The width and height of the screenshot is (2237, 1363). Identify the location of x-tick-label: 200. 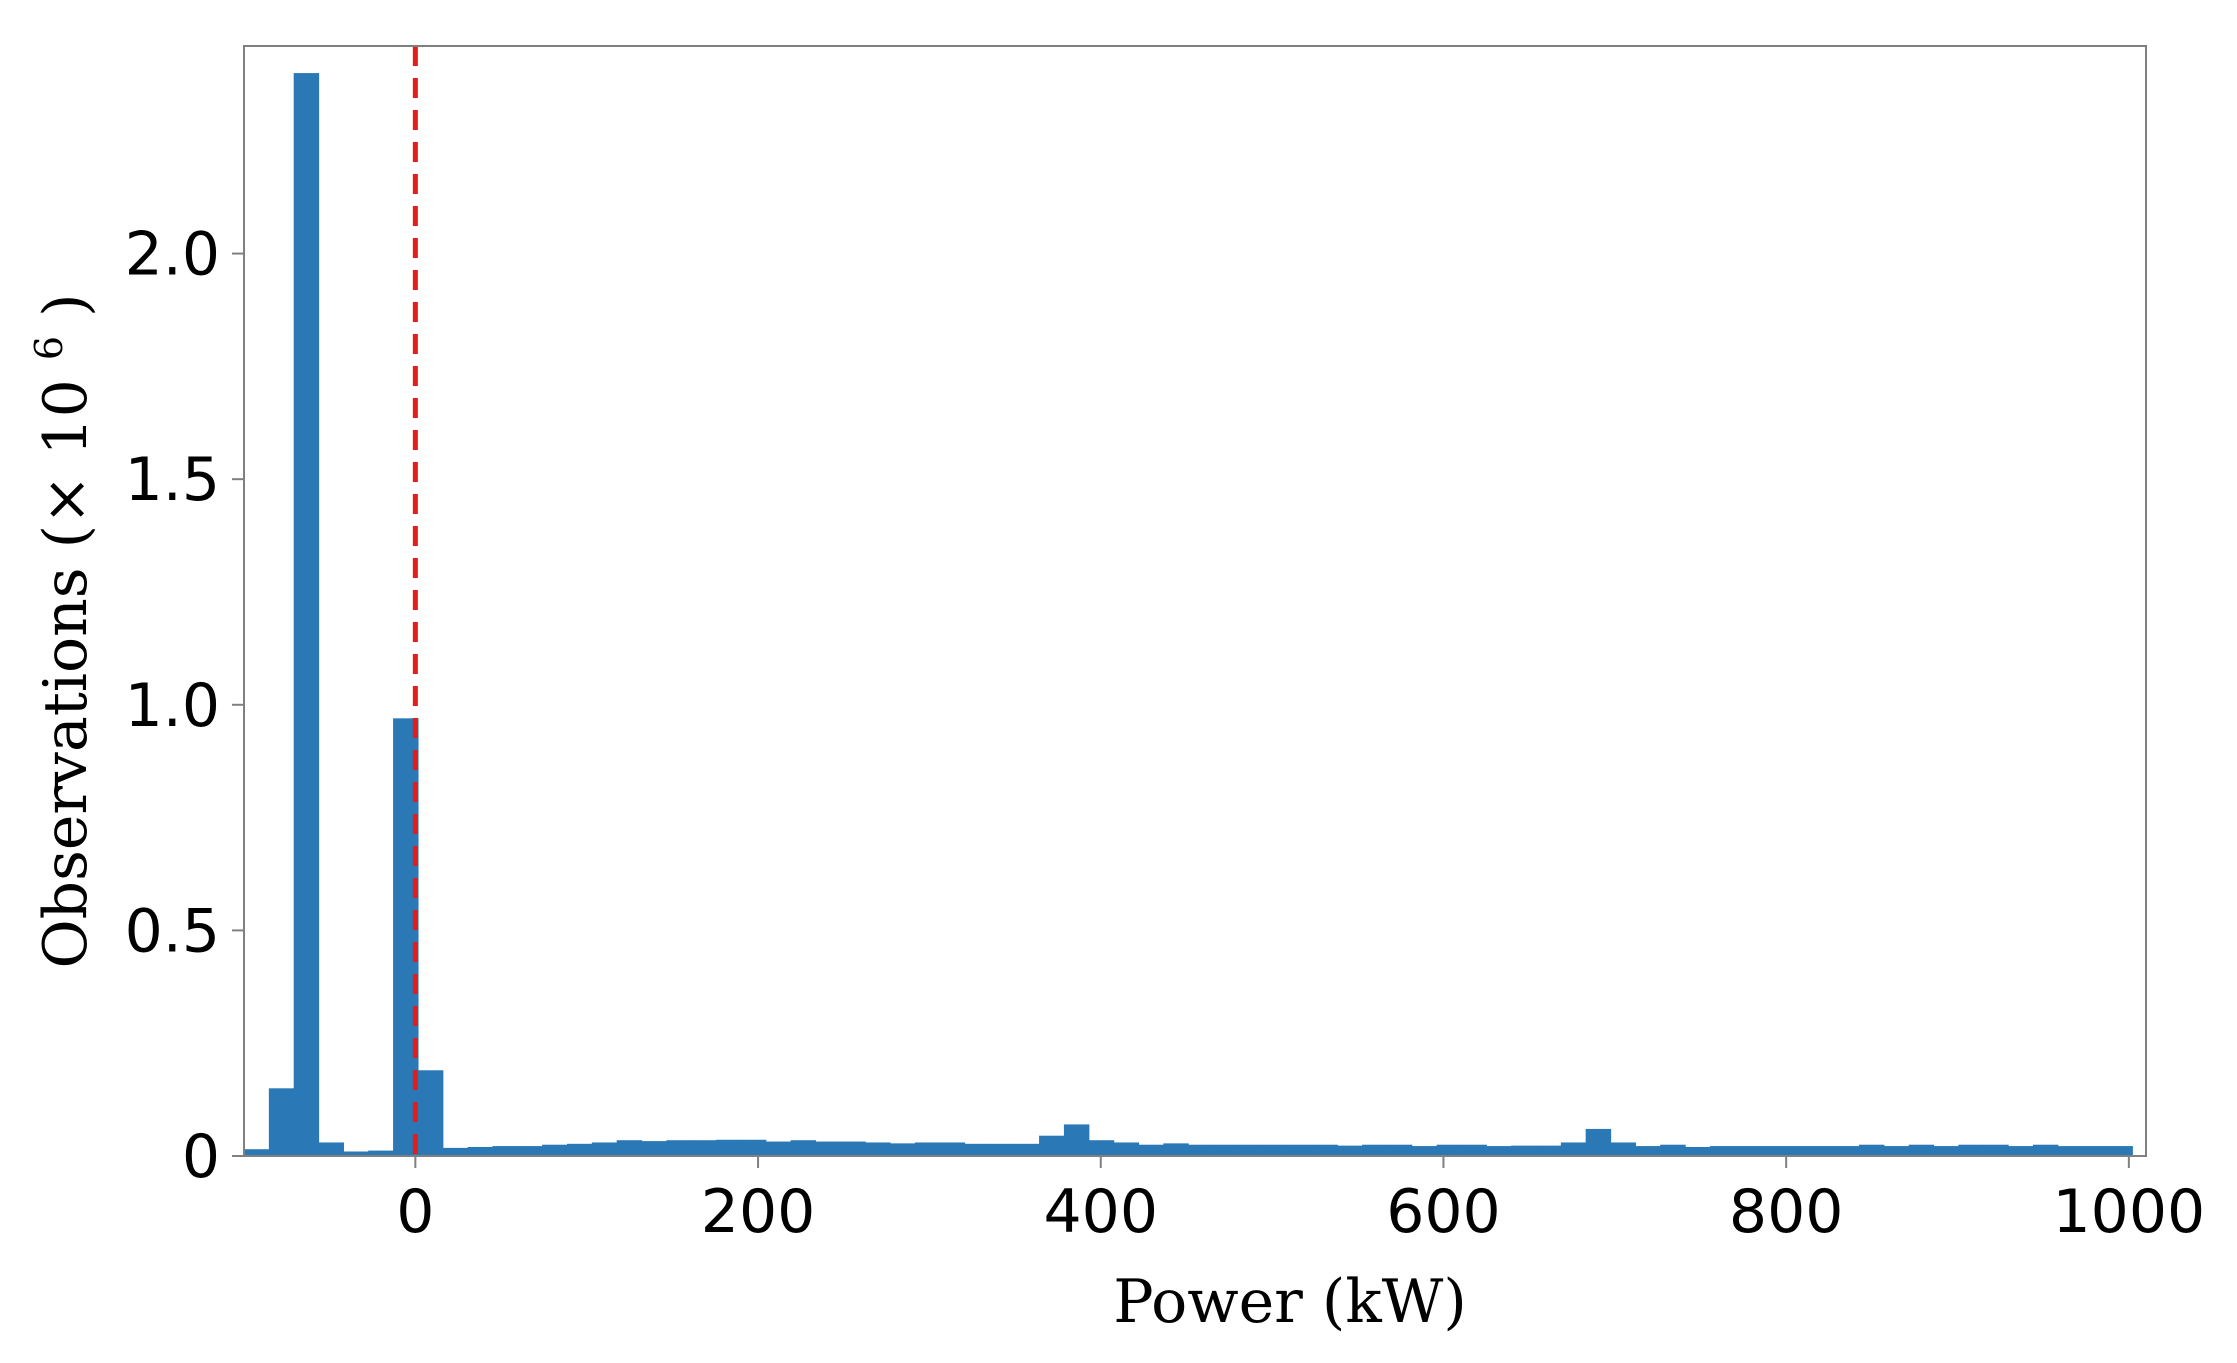
(758, 1212).